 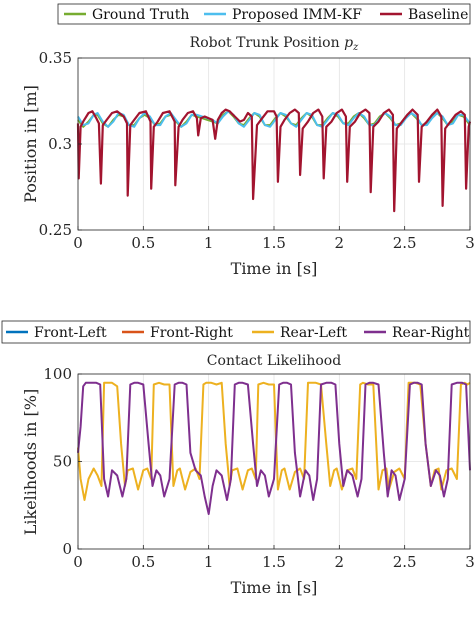 What do you see at coordinates (297, 15) in the screenshot?
I see `legend-entry: Proposed IMM-KF` at bounding box center [297, 15].